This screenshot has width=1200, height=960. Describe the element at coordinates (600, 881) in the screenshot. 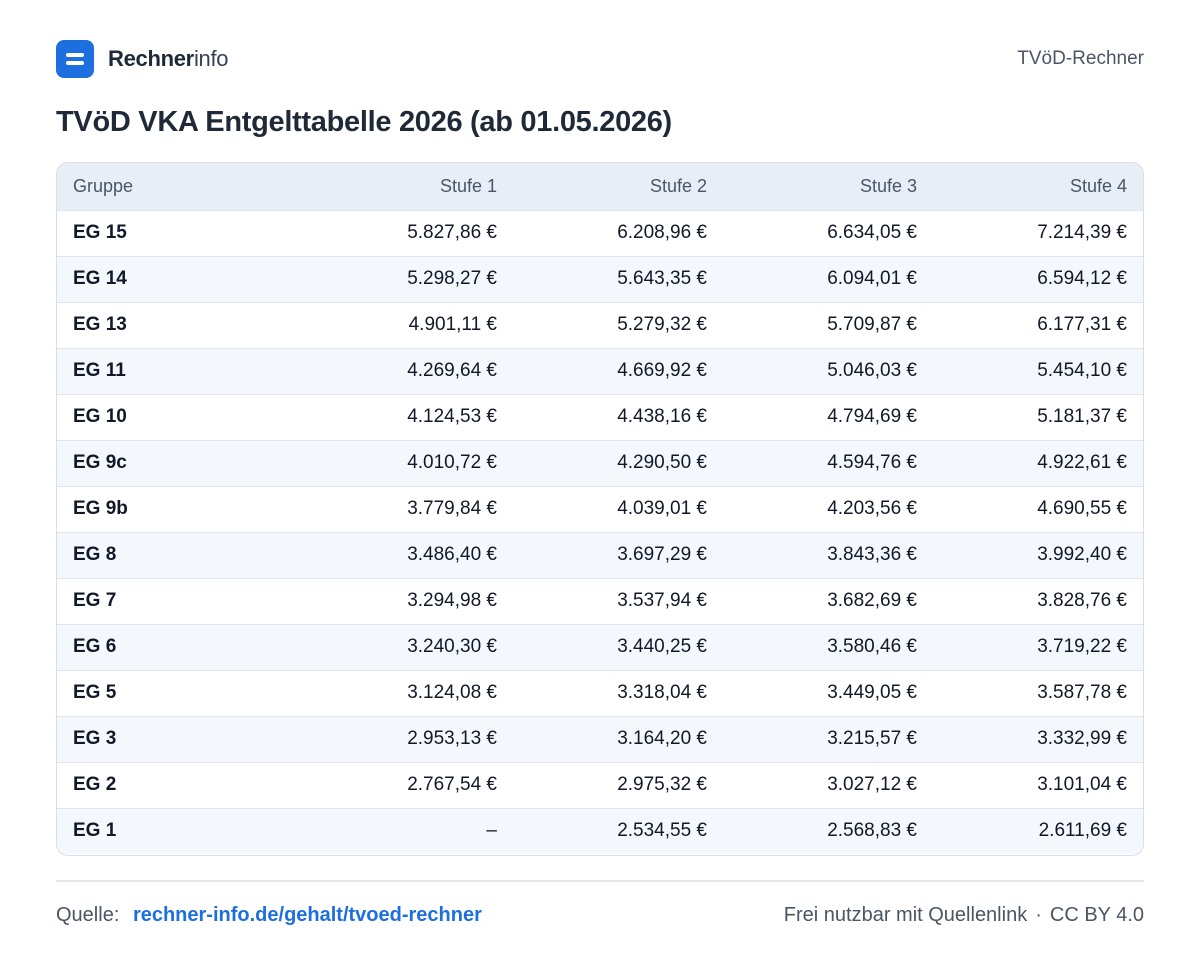

I see `footer-divider` at that location.